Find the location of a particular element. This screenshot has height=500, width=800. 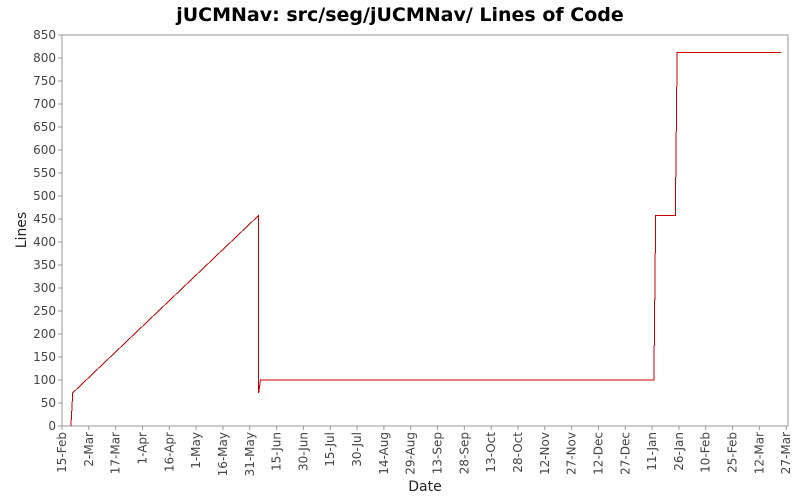

x-tick-label: 25-Feb is located at coordinates (733, 452).